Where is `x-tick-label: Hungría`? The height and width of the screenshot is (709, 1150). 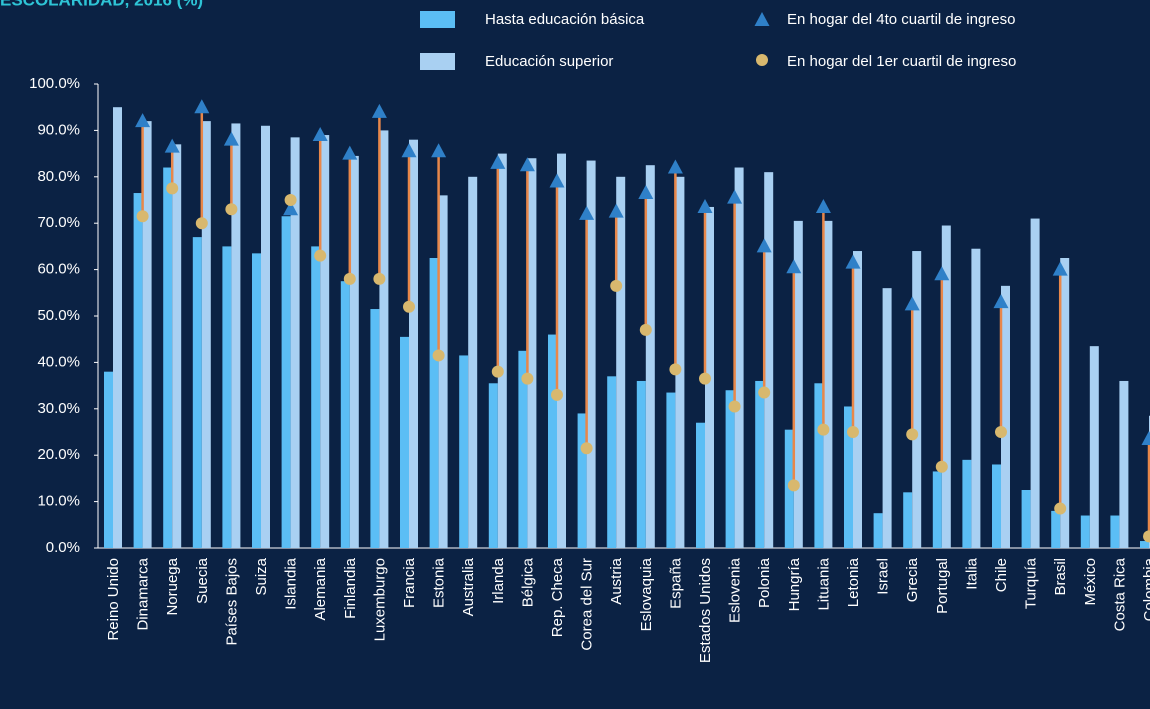 x-tick-label: Hungría is located at coordinates (794, 584).